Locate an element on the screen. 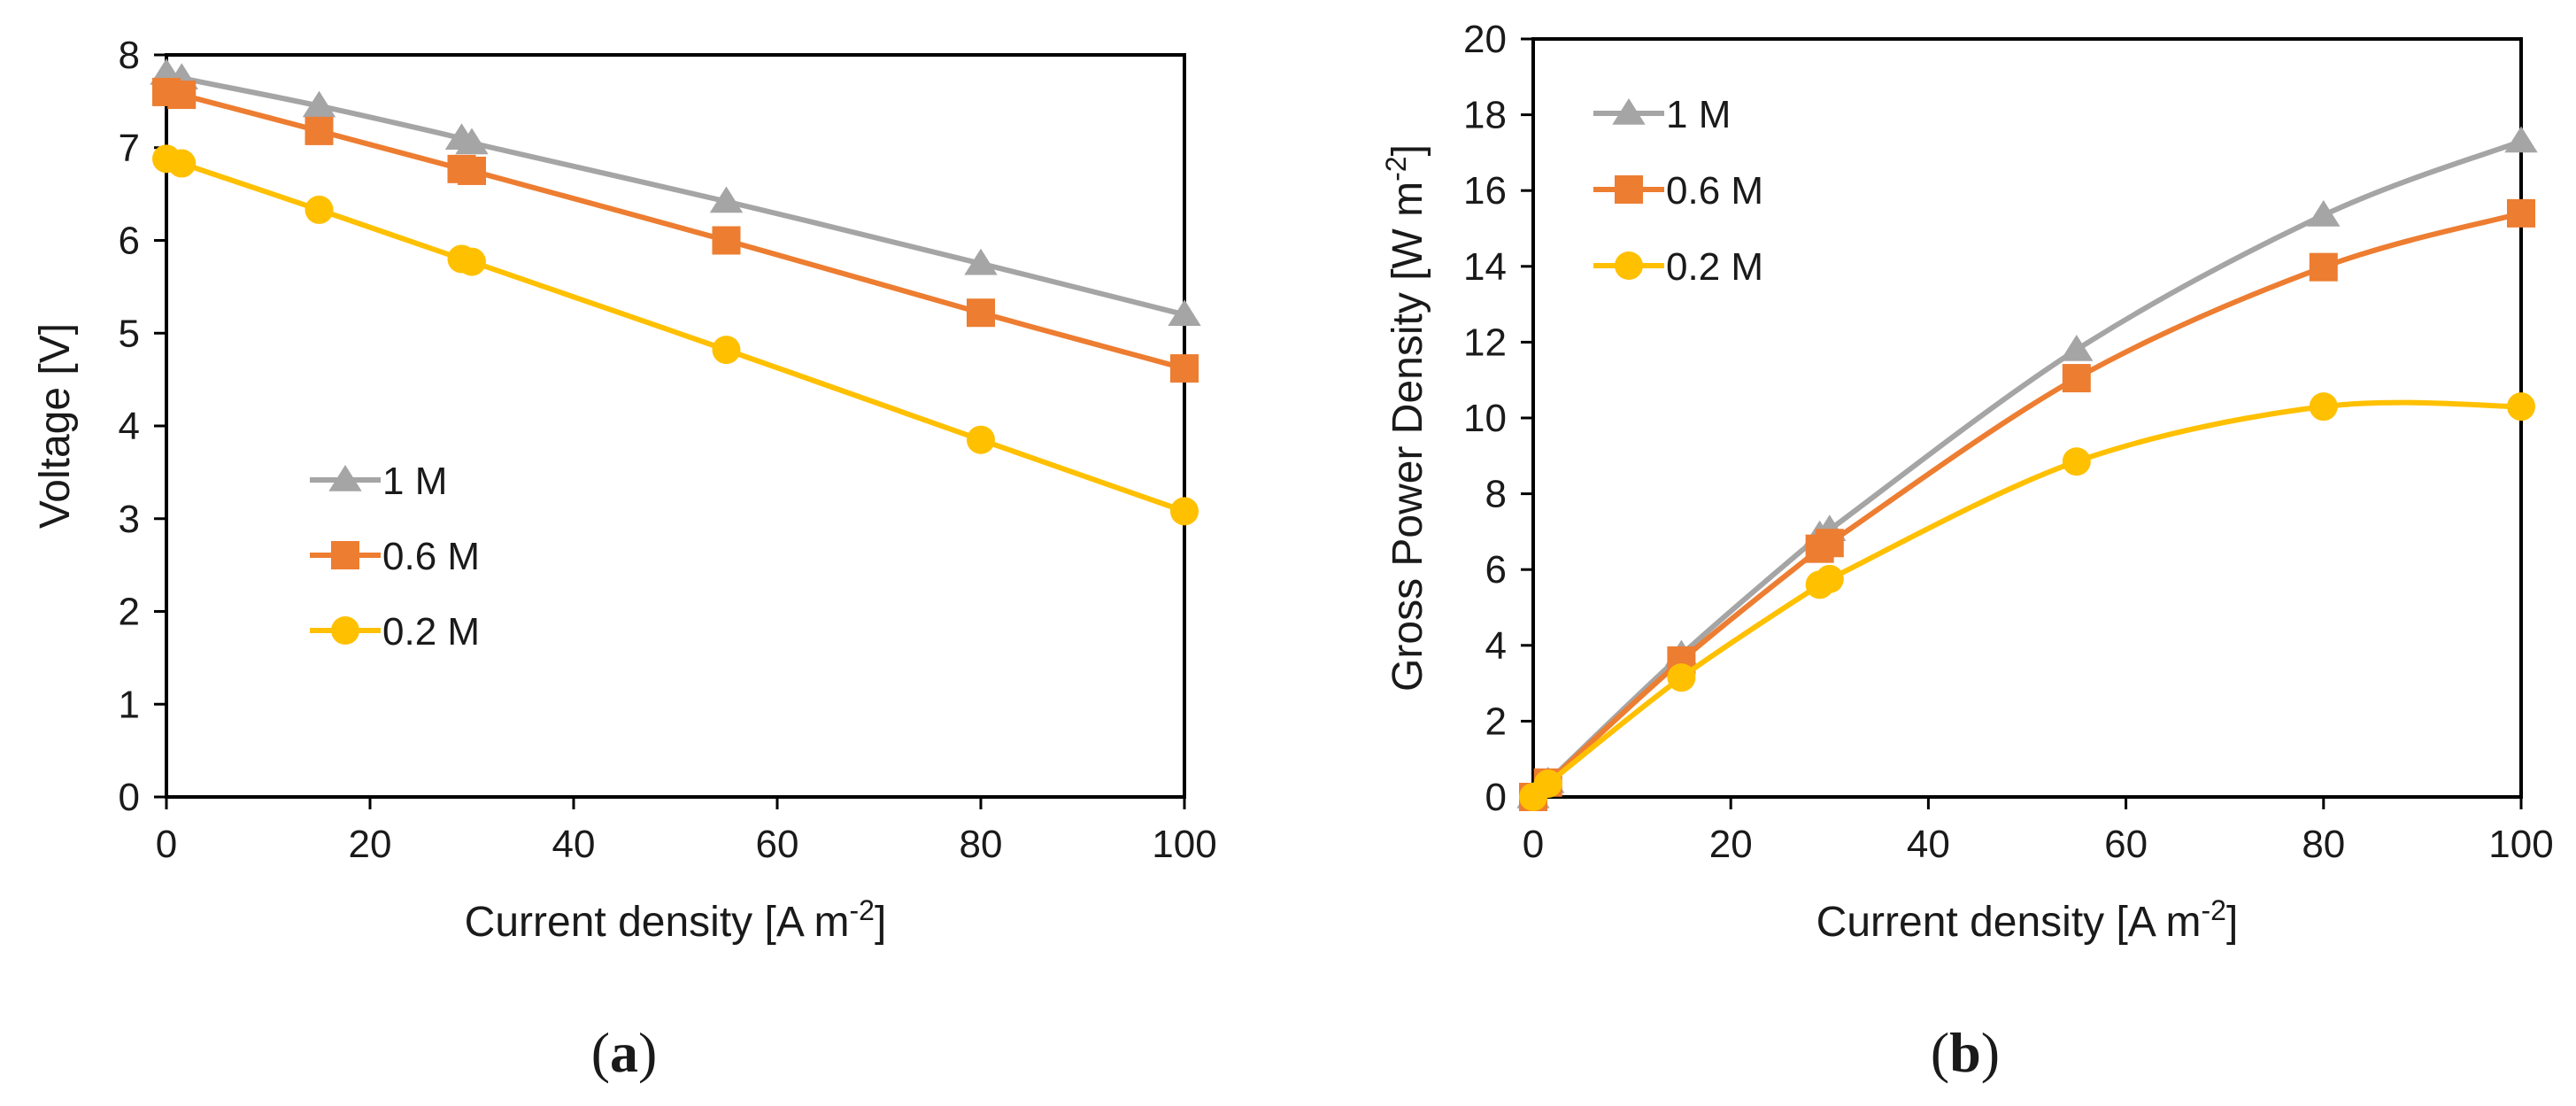 The image size is (2576, 1106). y-tick-label: 5 is located at coordinates (129, 333).